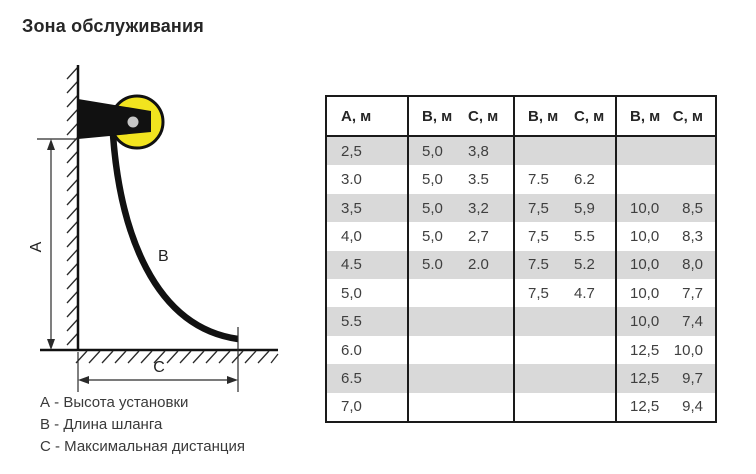  I want to click on table-row-group-1: 5,0, so click(367, 293).